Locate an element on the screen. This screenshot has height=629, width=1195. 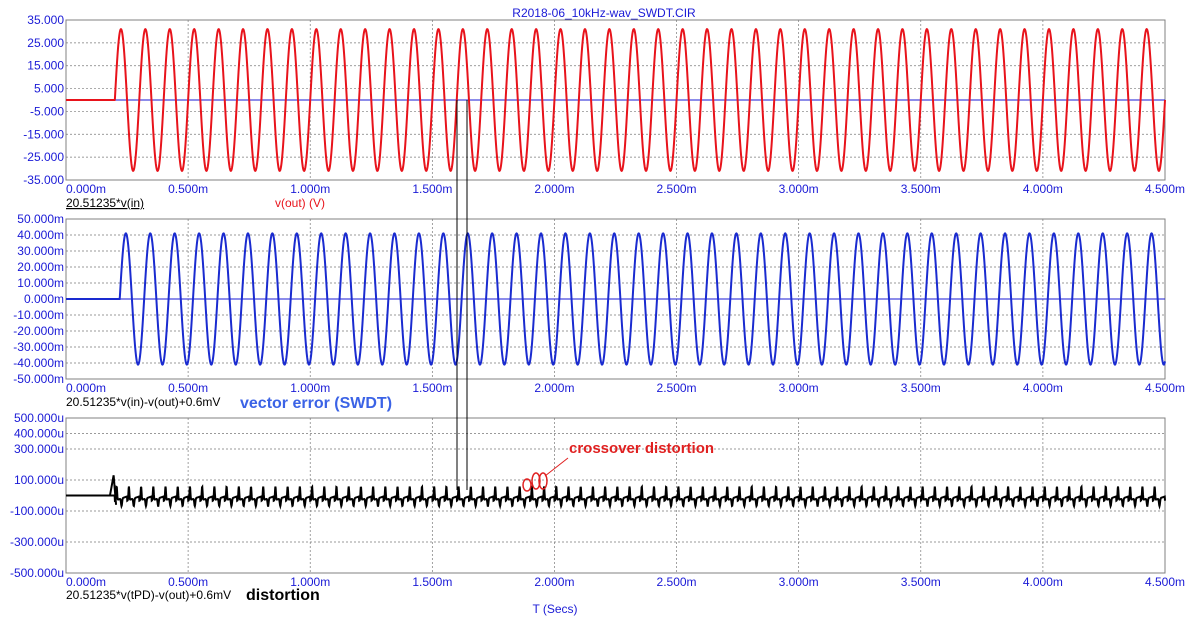
legend-middle-left: 20.51235*v(in)-v(out)+0.6mV is located at coordinates (143, 402).